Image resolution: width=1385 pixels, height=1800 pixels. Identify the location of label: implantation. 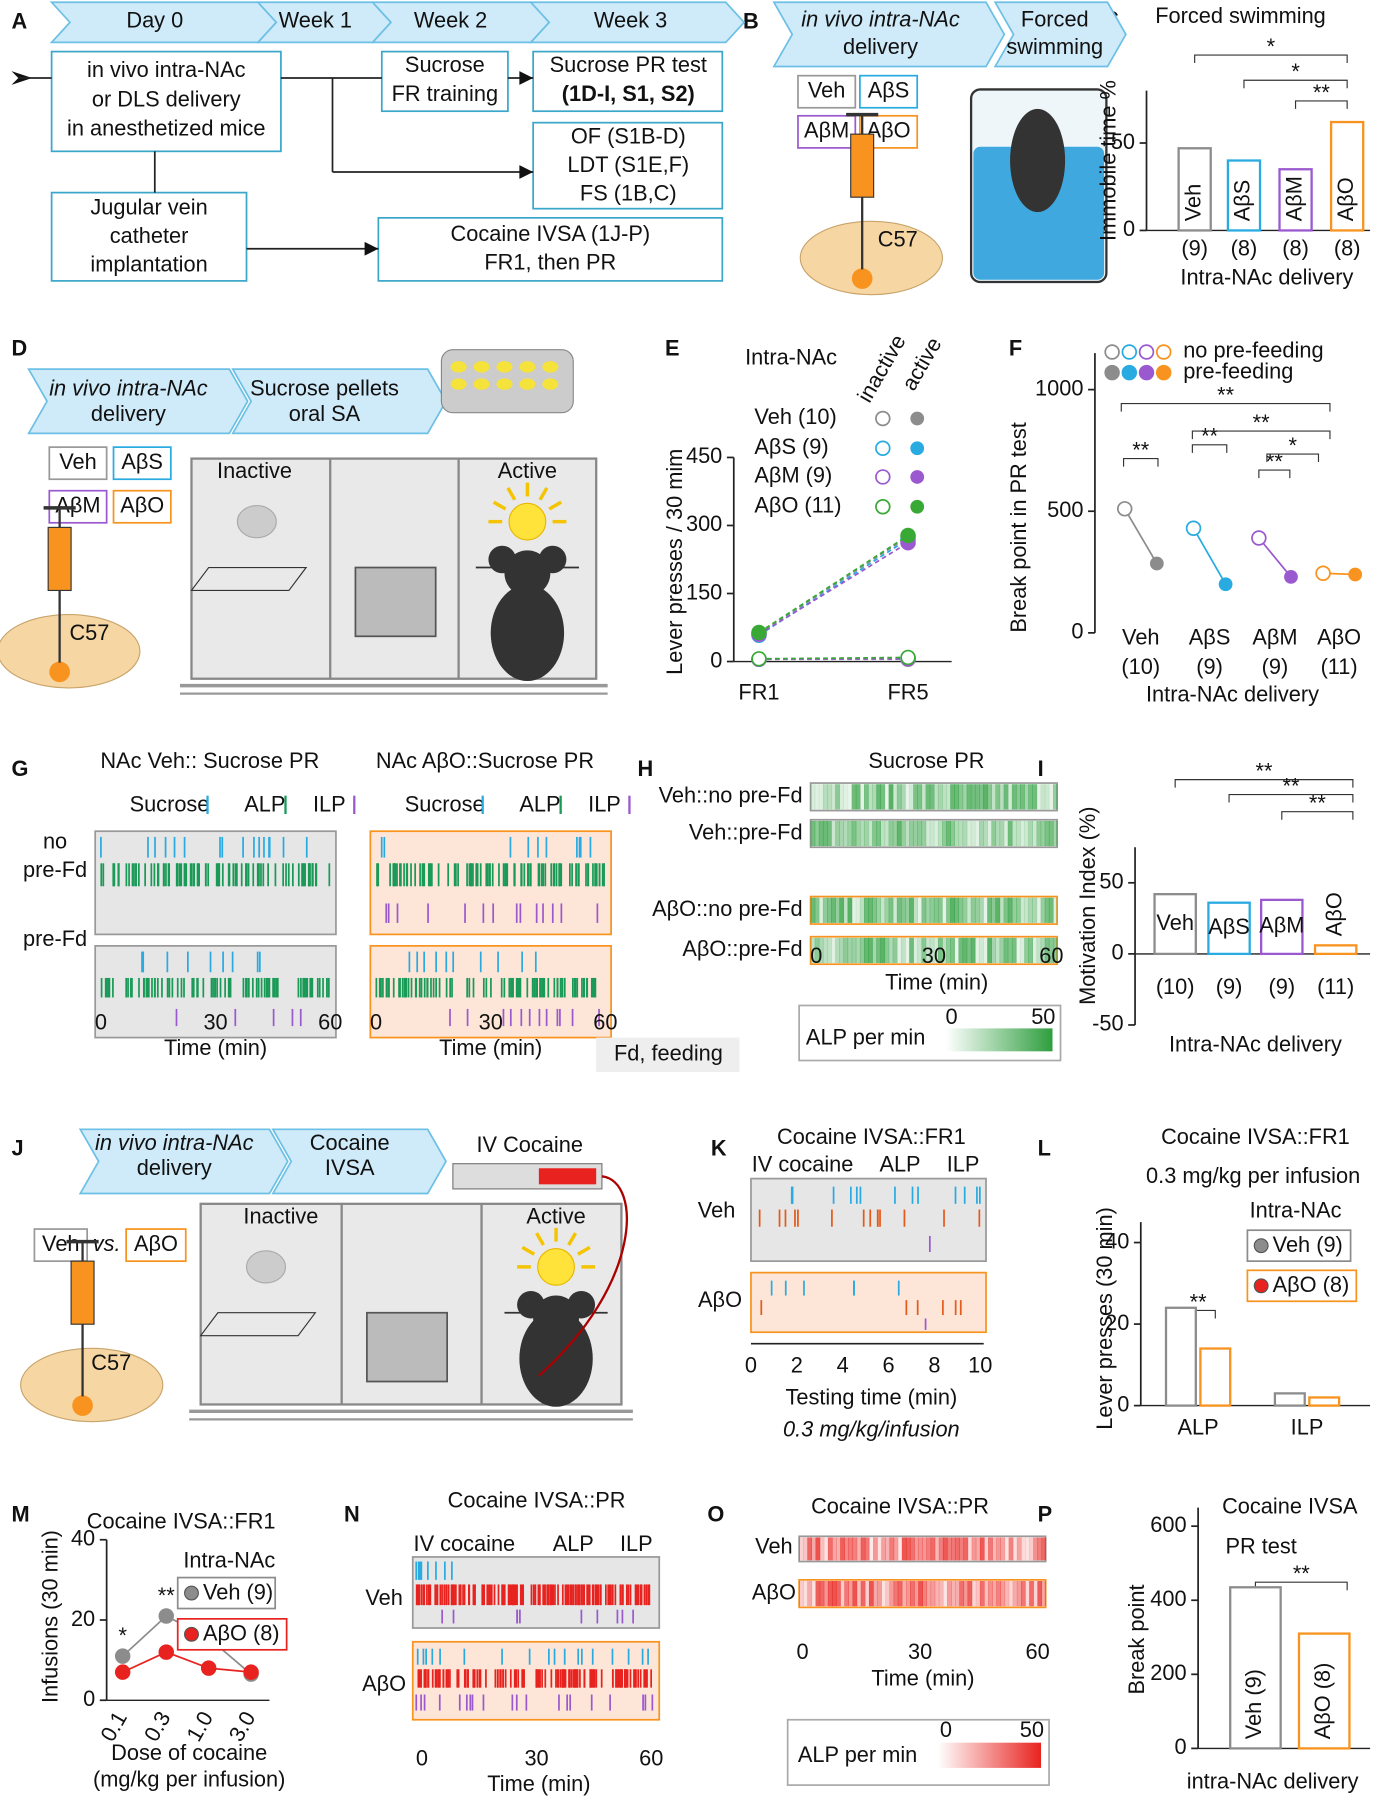
(148, 264).